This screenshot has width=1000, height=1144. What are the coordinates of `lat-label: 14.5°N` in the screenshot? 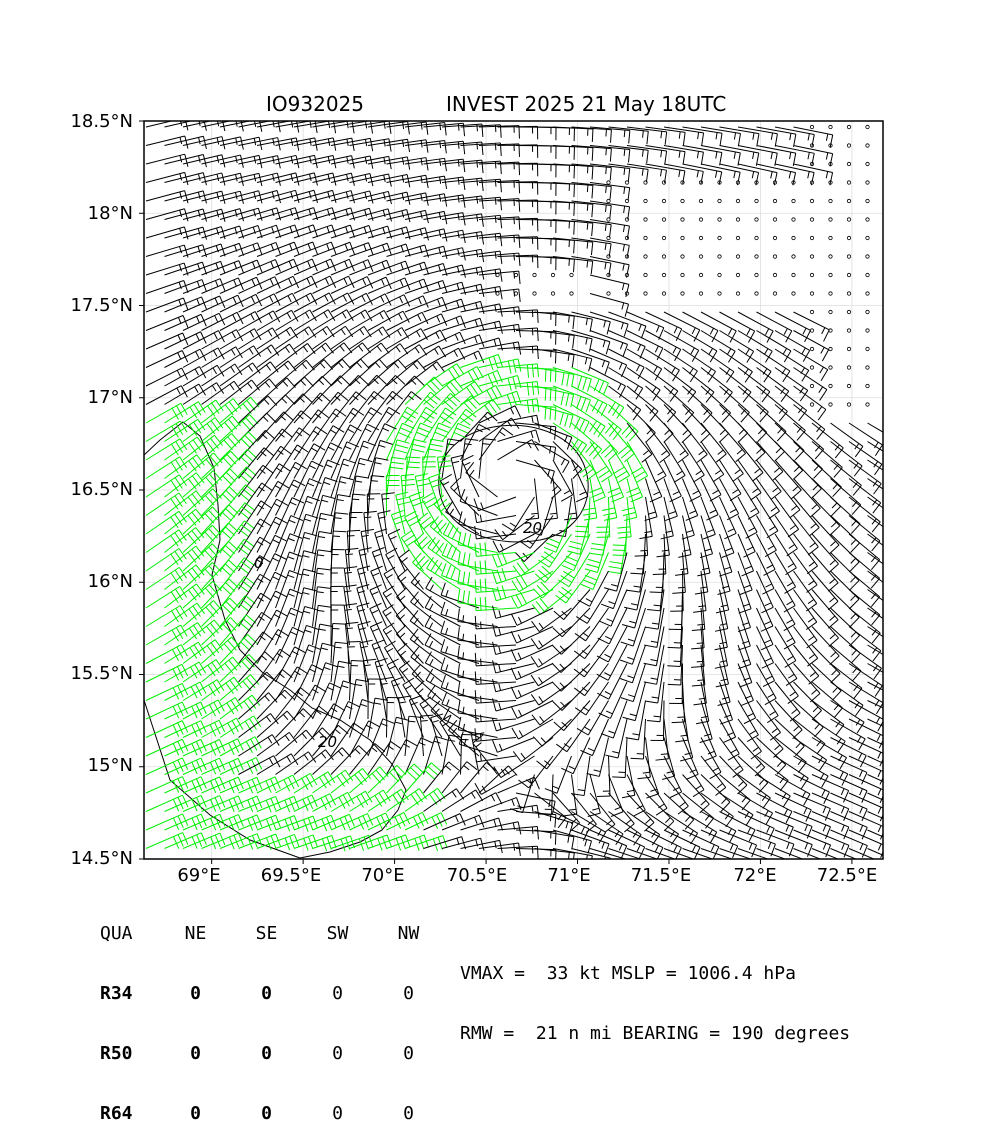 It's located at (101, 858).